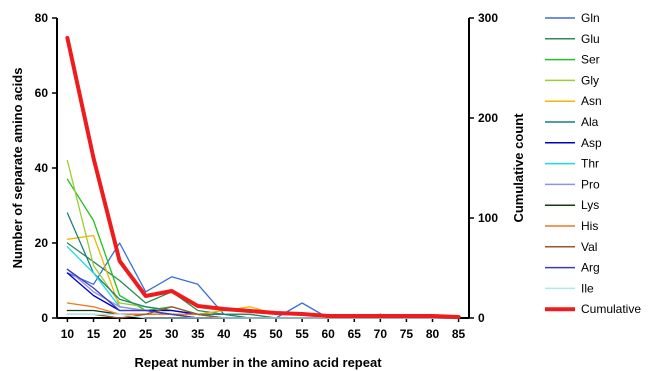 This screenshot has width=650, height=371. Describe the element at coordinates (42, 93) in the screenshot. I see `y-left-tick-label: 60` at that location.